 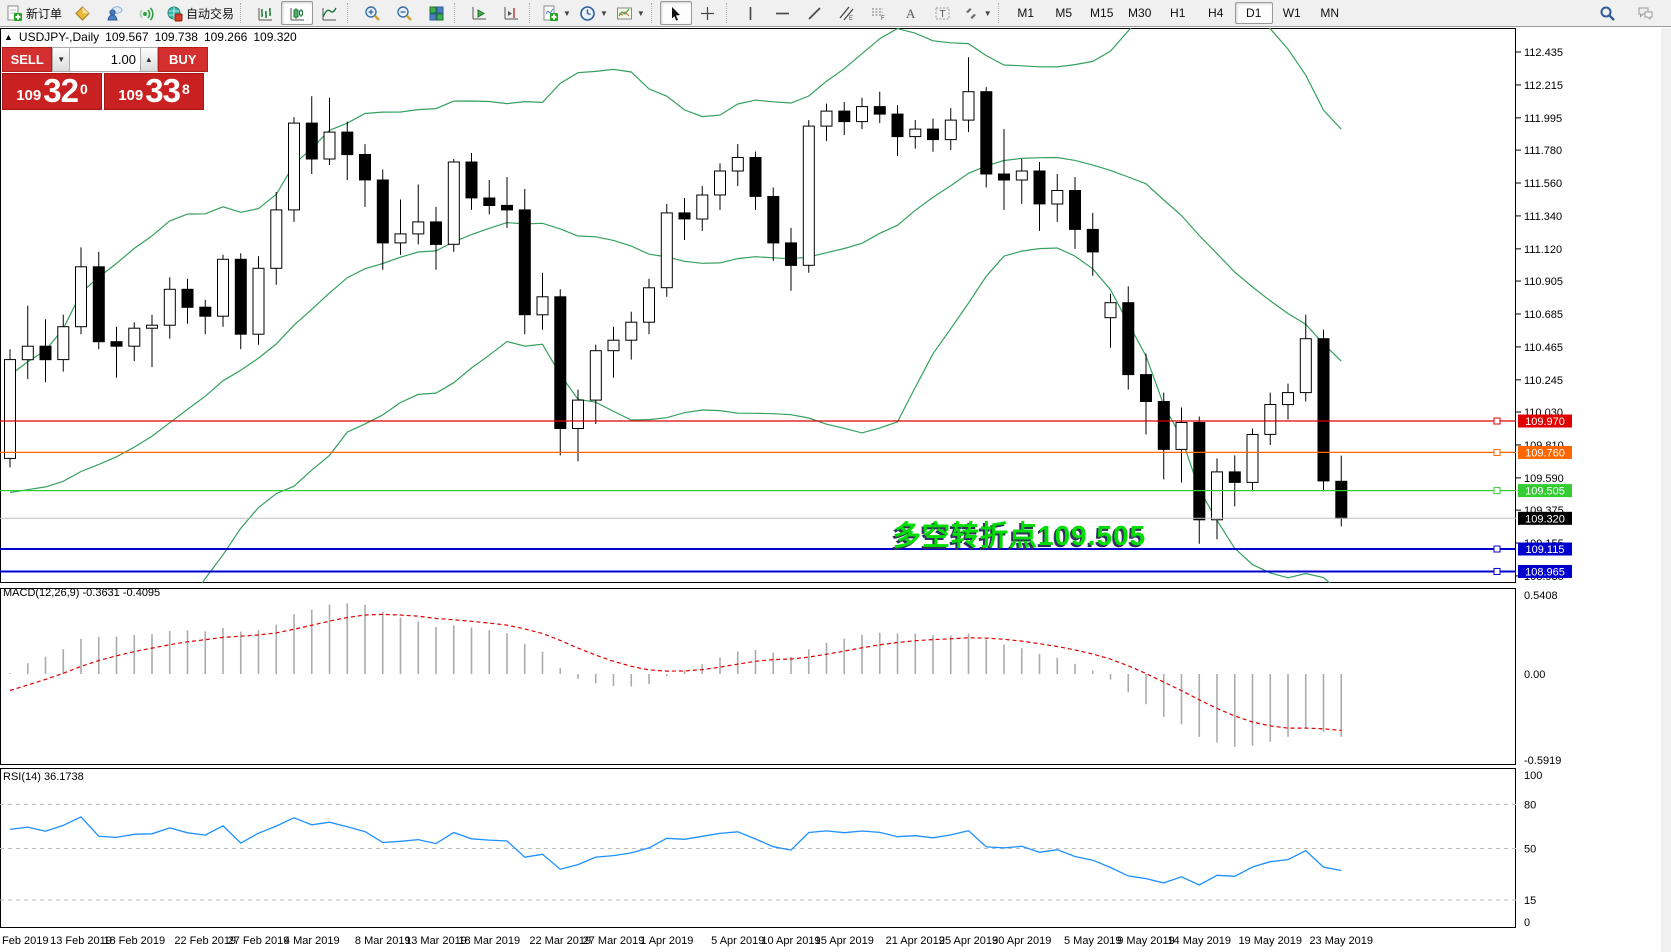 I want to click on autotrading-icon, so click(x=174, y=13).